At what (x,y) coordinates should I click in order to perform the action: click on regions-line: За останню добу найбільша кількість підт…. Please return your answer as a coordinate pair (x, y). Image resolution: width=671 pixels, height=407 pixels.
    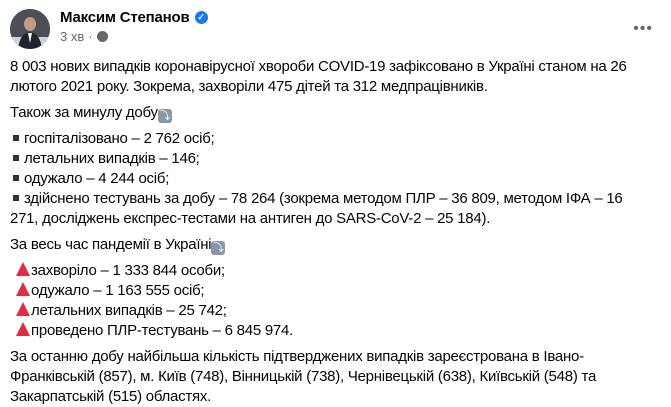
    Looking at the image, I should click on (297, 356).